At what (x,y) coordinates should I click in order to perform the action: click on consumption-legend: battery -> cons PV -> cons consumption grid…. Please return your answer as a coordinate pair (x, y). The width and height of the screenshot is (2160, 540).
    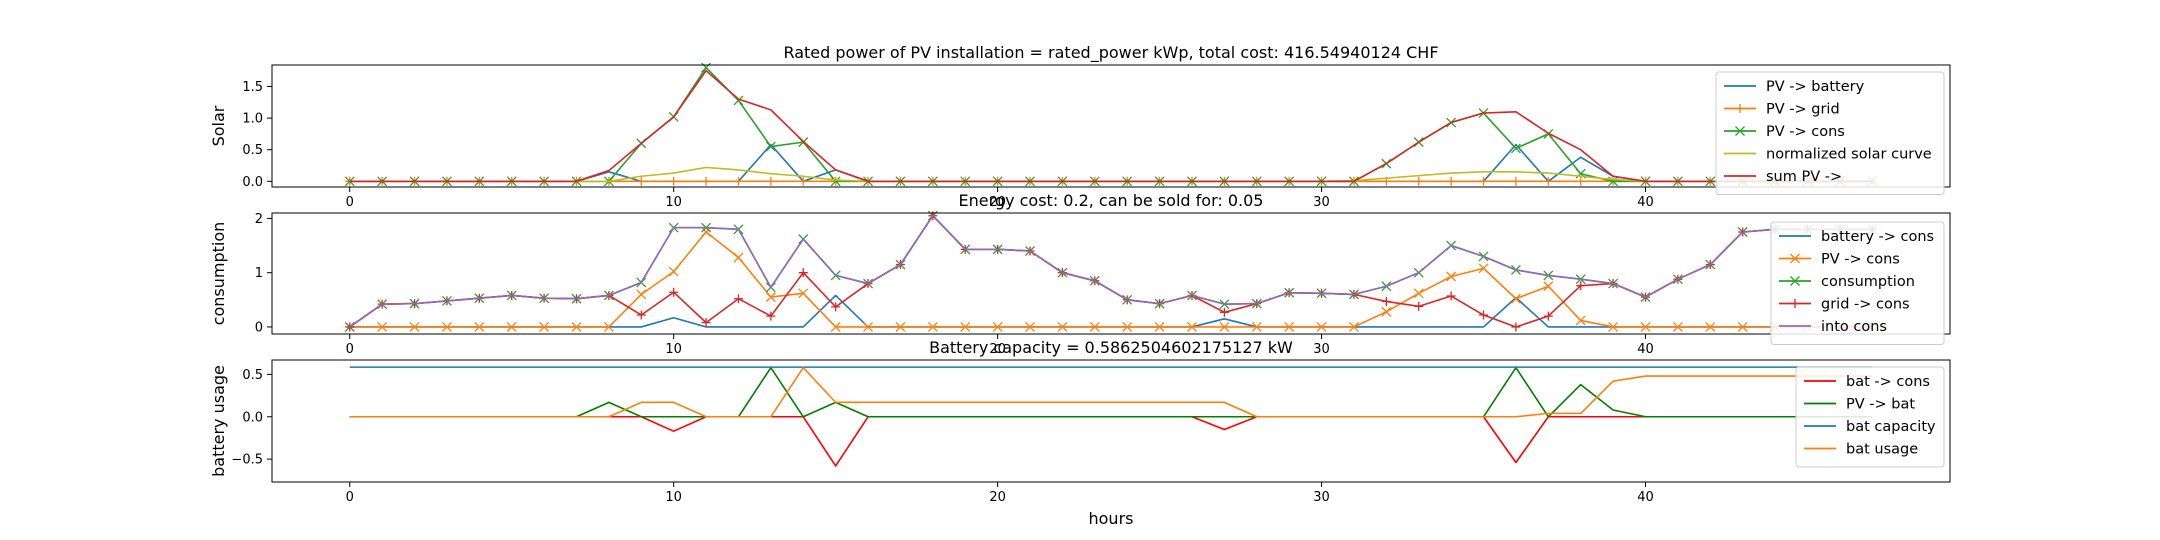
    Looking at the image, I should click on (1857, 283).